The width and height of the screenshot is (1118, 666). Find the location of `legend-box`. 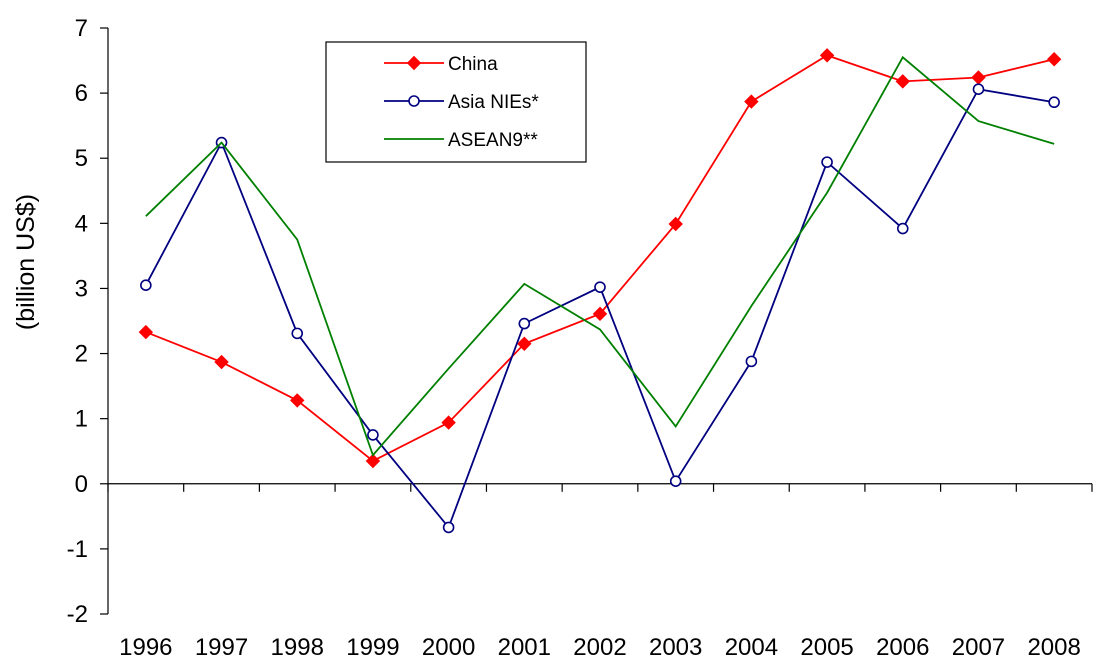

legend-box is located at coordinates (456, 102).